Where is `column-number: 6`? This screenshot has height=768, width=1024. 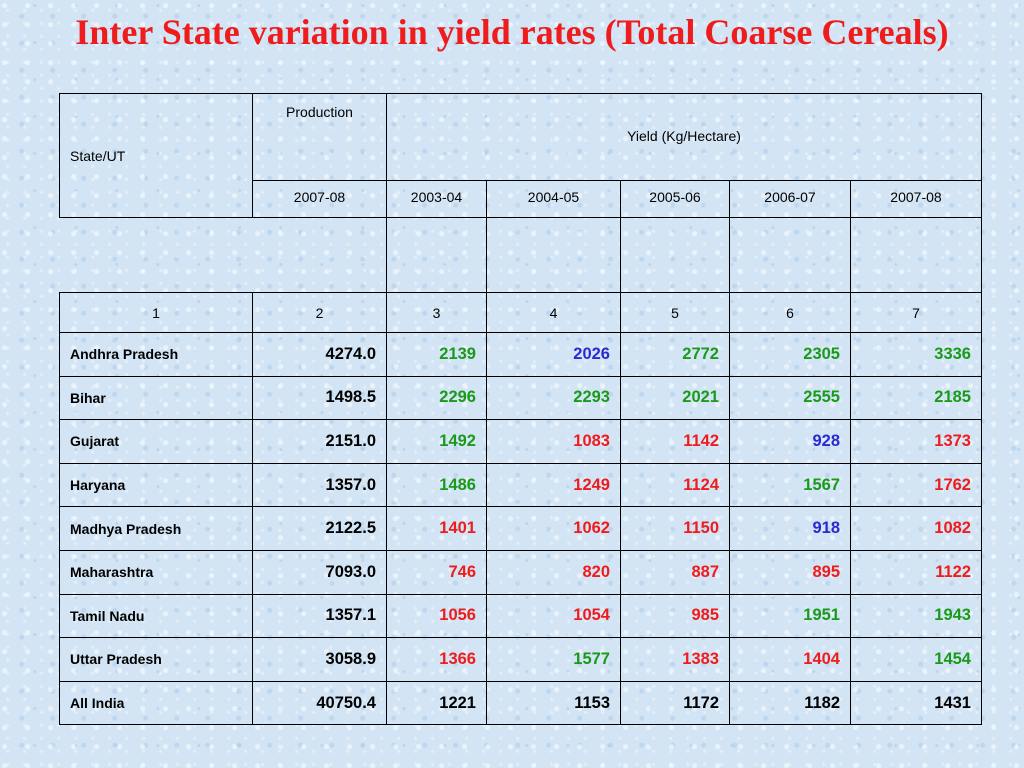
column-number: 6 is located at coordinates (790, 312).